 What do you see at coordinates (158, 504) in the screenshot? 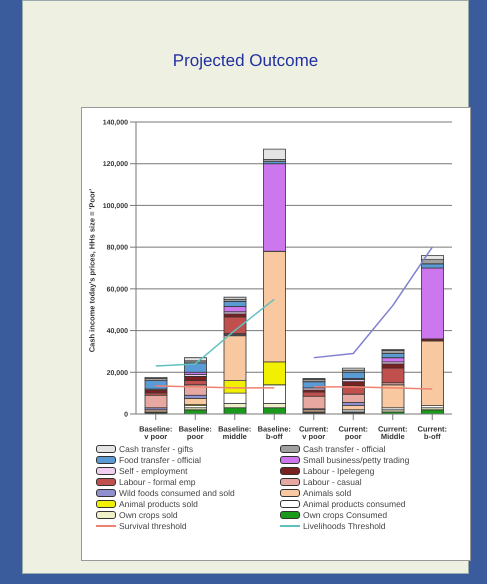
I see `legend-label: Animal products sold` at bounding box center [158, 504].